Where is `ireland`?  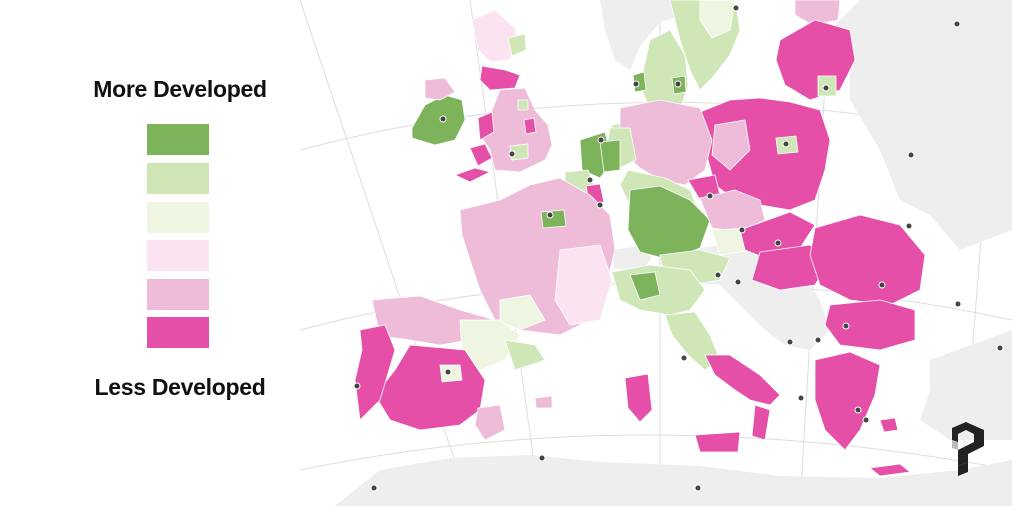
ireland is located at coordinates (438, 111).